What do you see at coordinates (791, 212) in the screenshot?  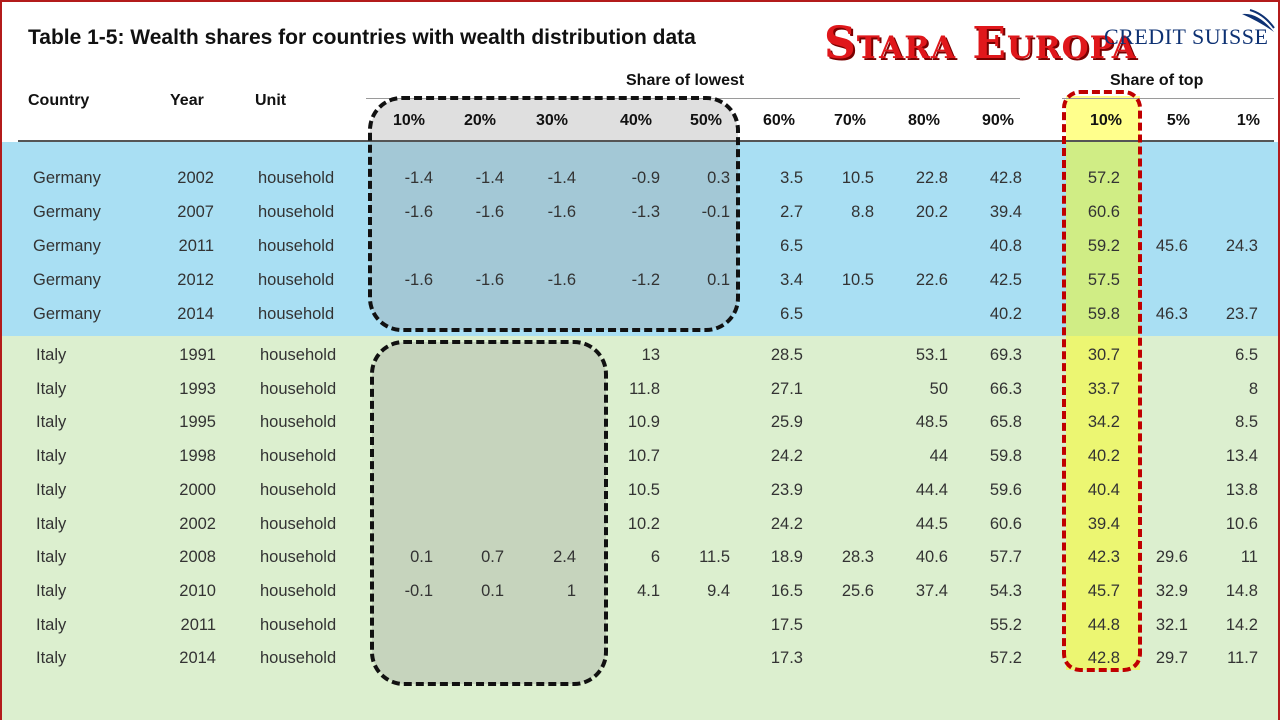 I see `cell-lowest-6: 2.7` at bounding box center [791, 212].